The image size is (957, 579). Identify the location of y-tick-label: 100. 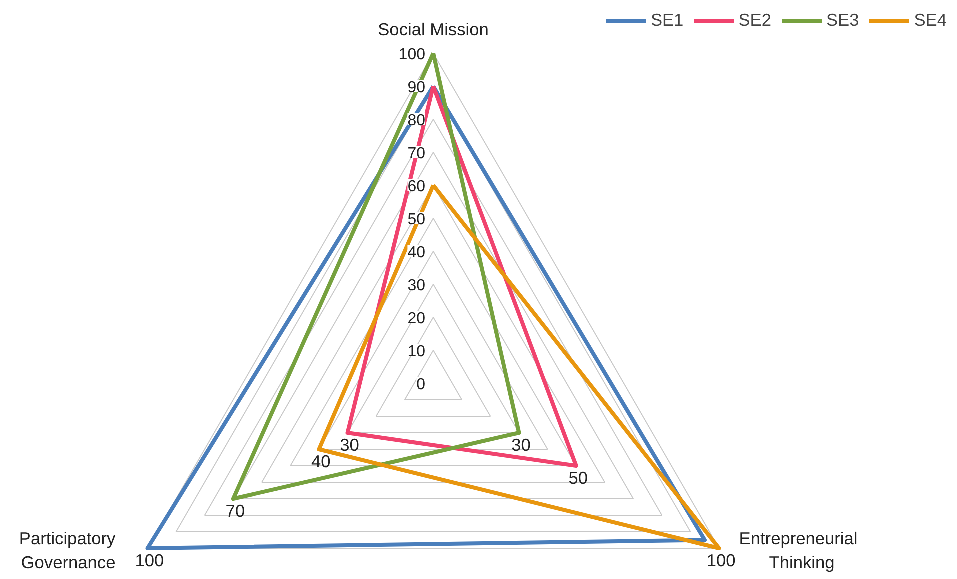
(412, 55).